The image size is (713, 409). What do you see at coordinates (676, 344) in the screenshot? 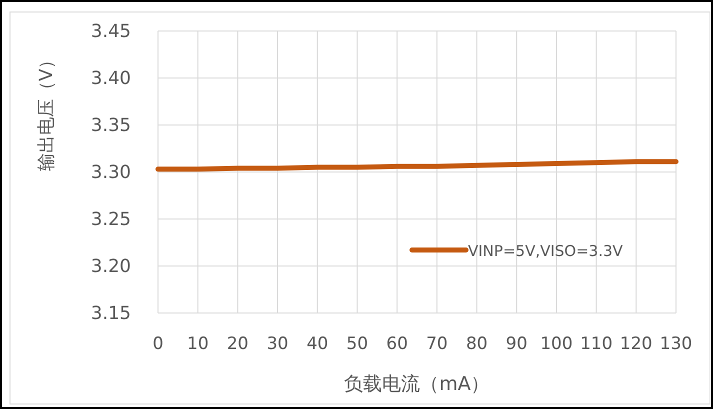
I see `x-tick-label: 130` at bounding box center [676, 344].